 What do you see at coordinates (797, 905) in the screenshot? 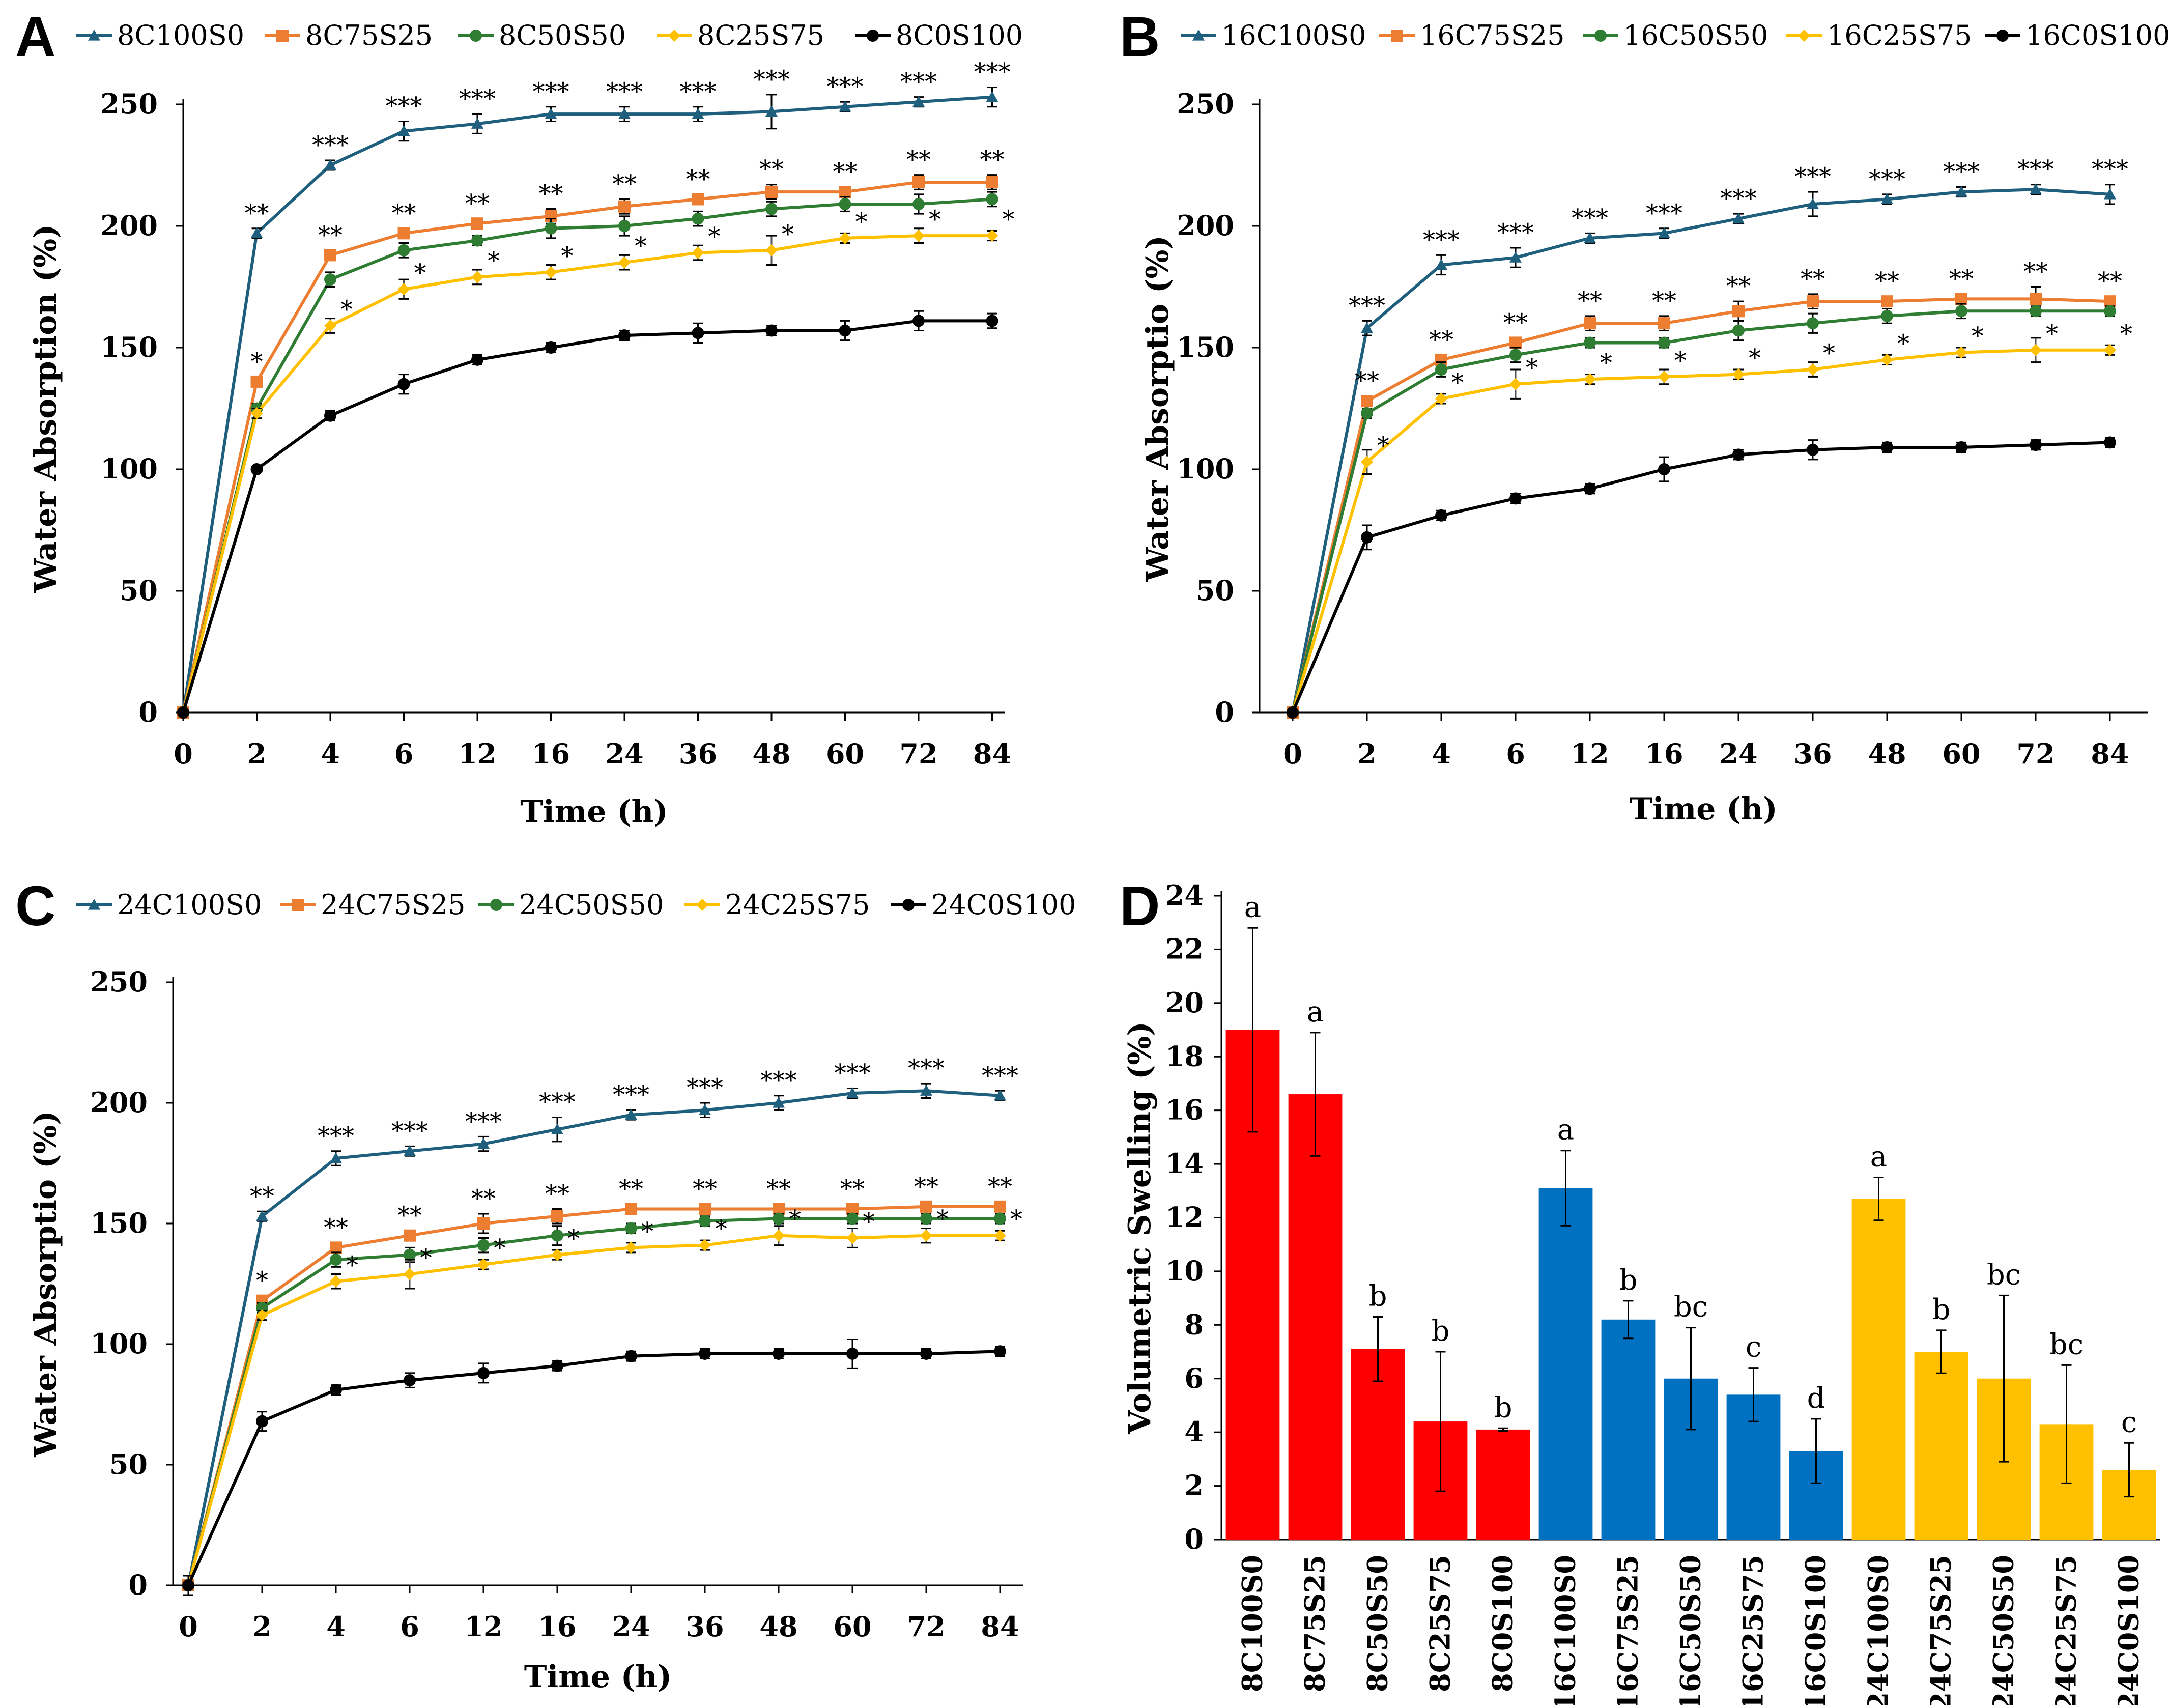
I see `legend-label: 24C25S75` at bounding box center [797, 905].